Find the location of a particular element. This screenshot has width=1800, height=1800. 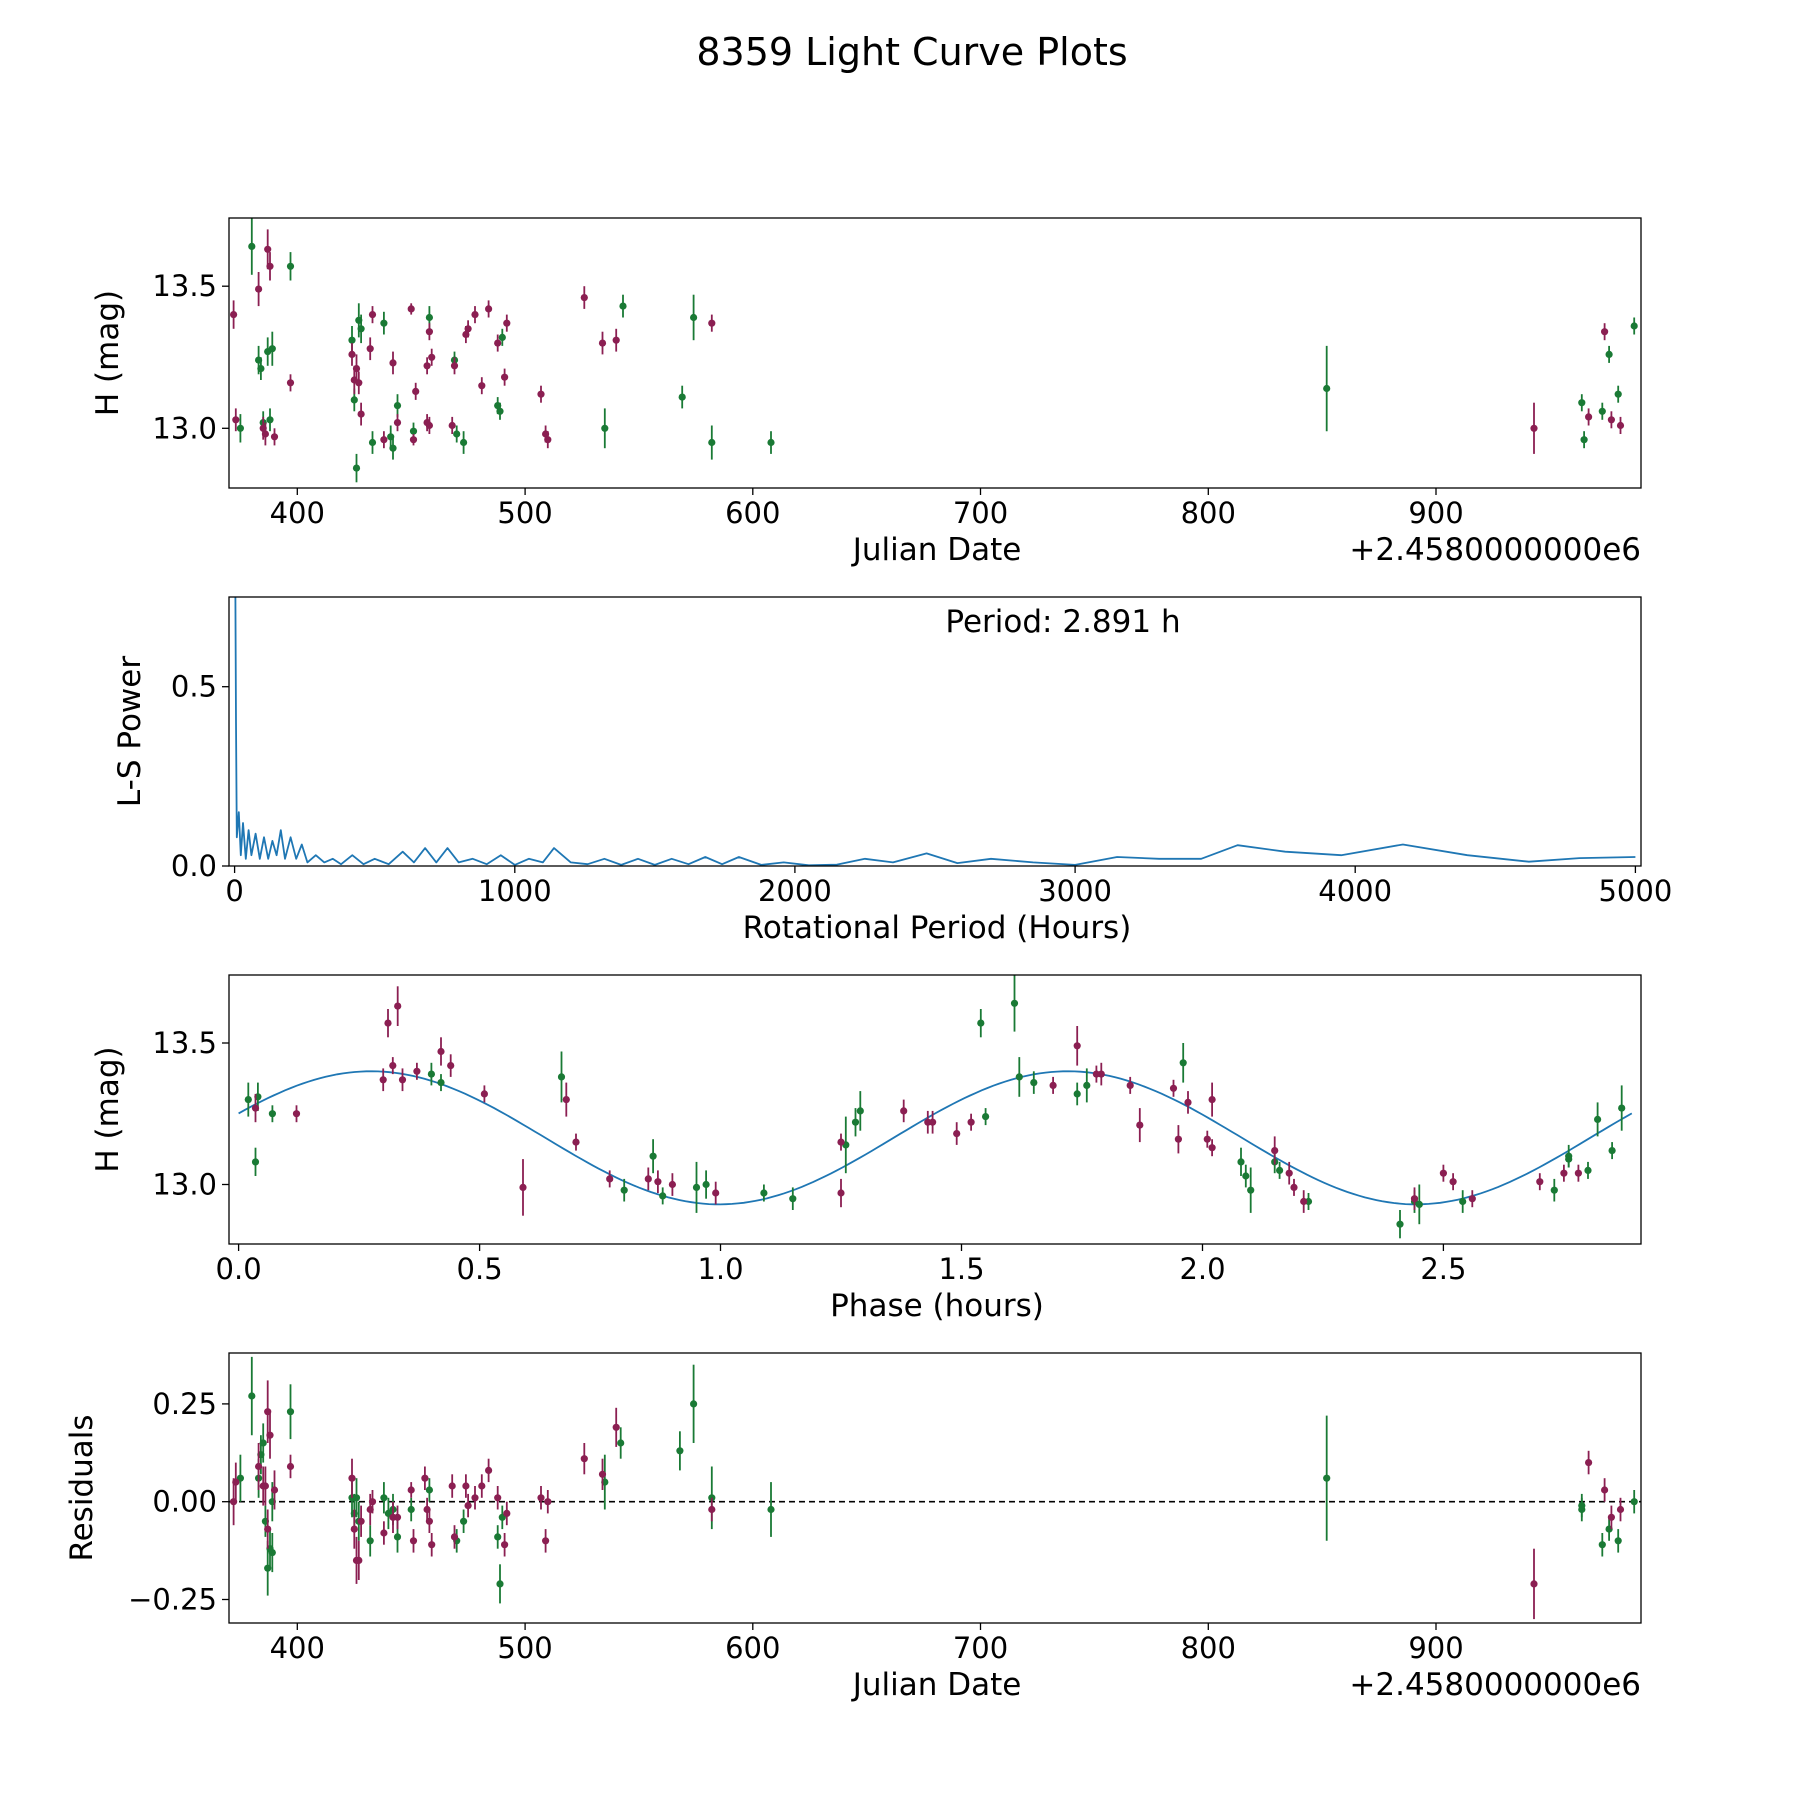

x-tick-label: 3000 is located at coordinates (1075, 891).